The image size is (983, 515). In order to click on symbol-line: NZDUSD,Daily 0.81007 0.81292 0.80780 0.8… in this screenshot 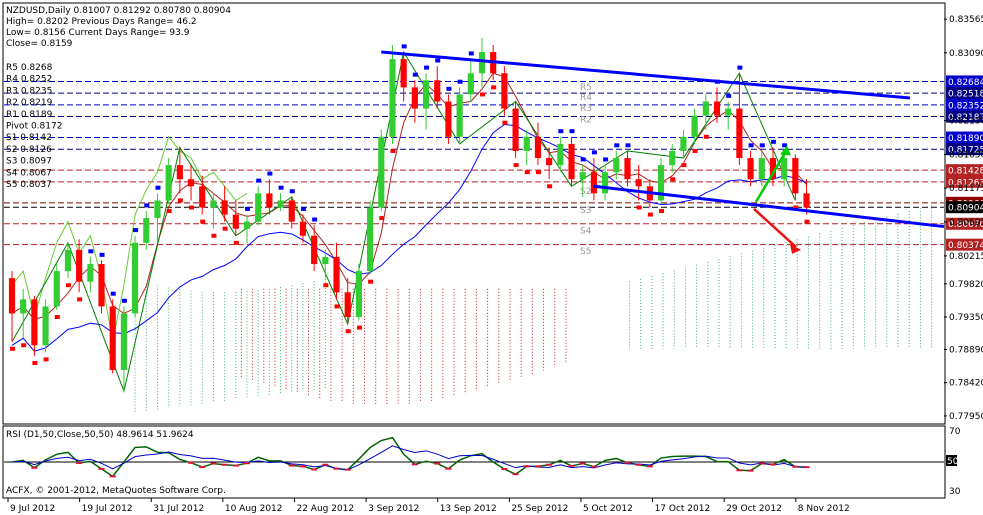, I will do `click(118, 11)`.